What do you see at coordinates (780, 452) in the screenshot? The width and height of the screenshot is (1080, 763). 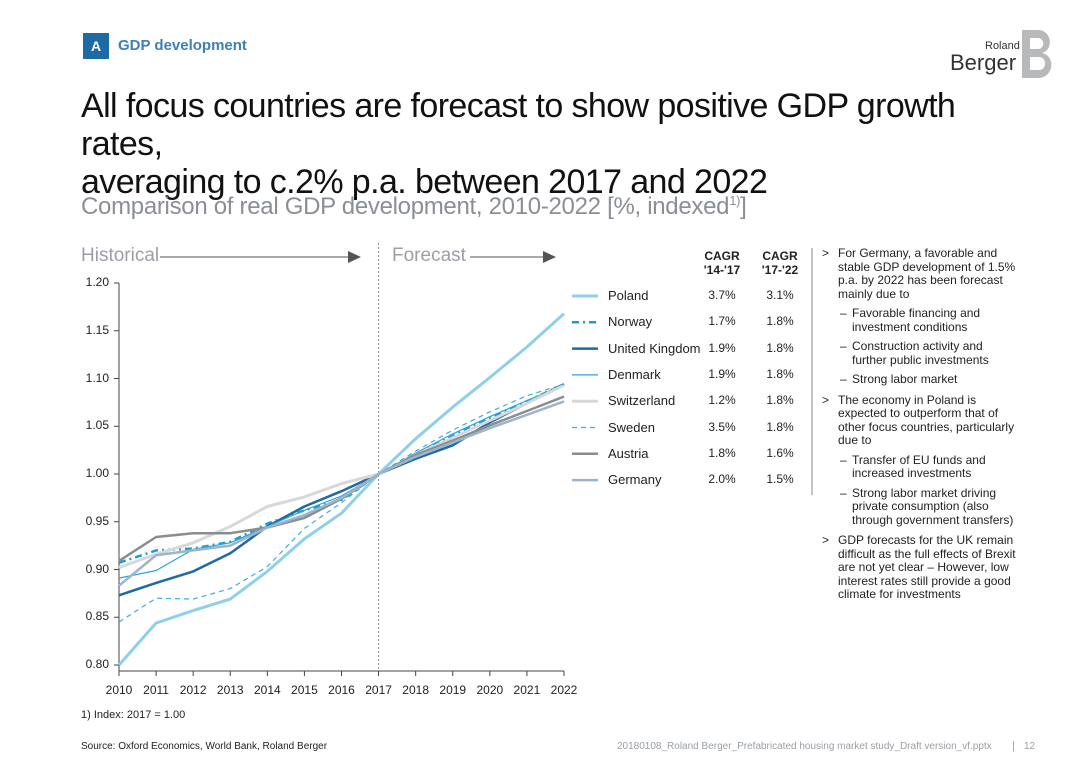 I see `cagr-1722-austria: 1.6%` at bounding box center [780, 452].